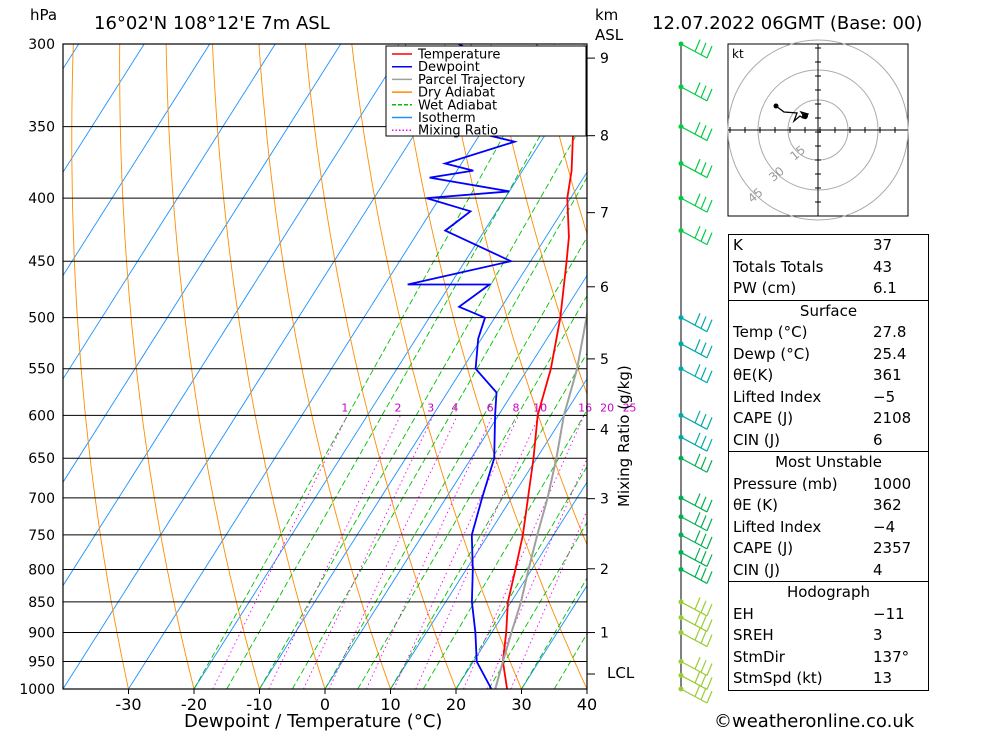 This screenshot has width=1000, height=733. Describe the element at coordinates (785, 483) in the screenshot. I see `mu-label: Pressure (mb)` at that location.